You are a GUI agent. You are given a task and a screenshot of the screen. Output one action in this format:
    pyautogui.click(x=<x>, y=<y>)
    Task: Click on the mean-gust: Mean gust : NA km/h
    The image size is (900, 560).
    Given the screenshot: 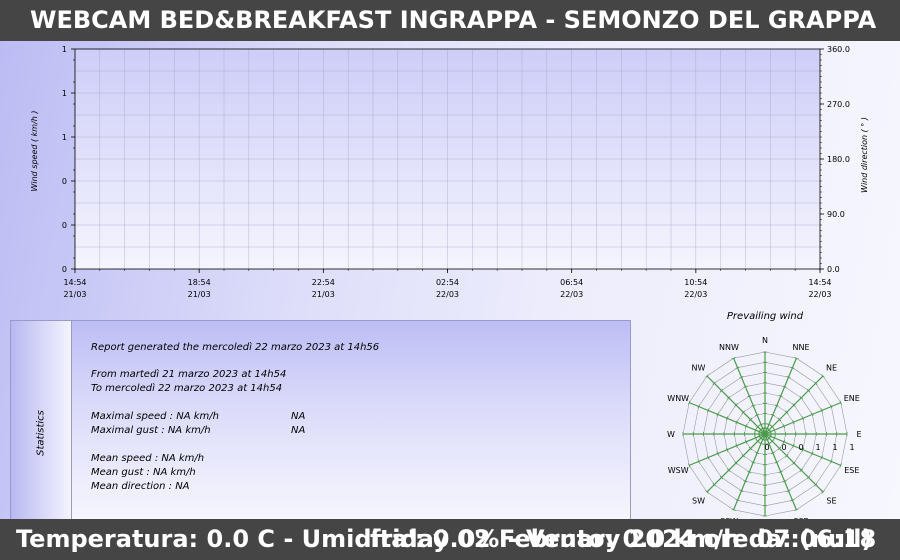 What is the action you would take?
    pyautogui.click(x=143, y=472)
    